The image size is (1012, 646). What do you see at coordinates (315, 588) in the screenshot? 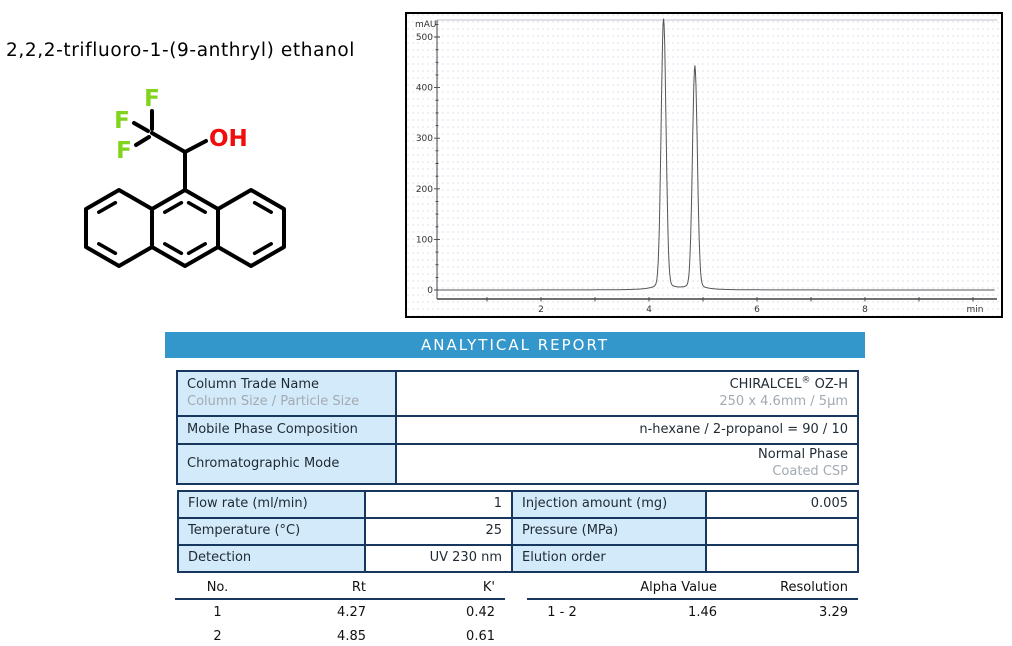
I see `rt-header: Rt` at bounding box center [315, 588].